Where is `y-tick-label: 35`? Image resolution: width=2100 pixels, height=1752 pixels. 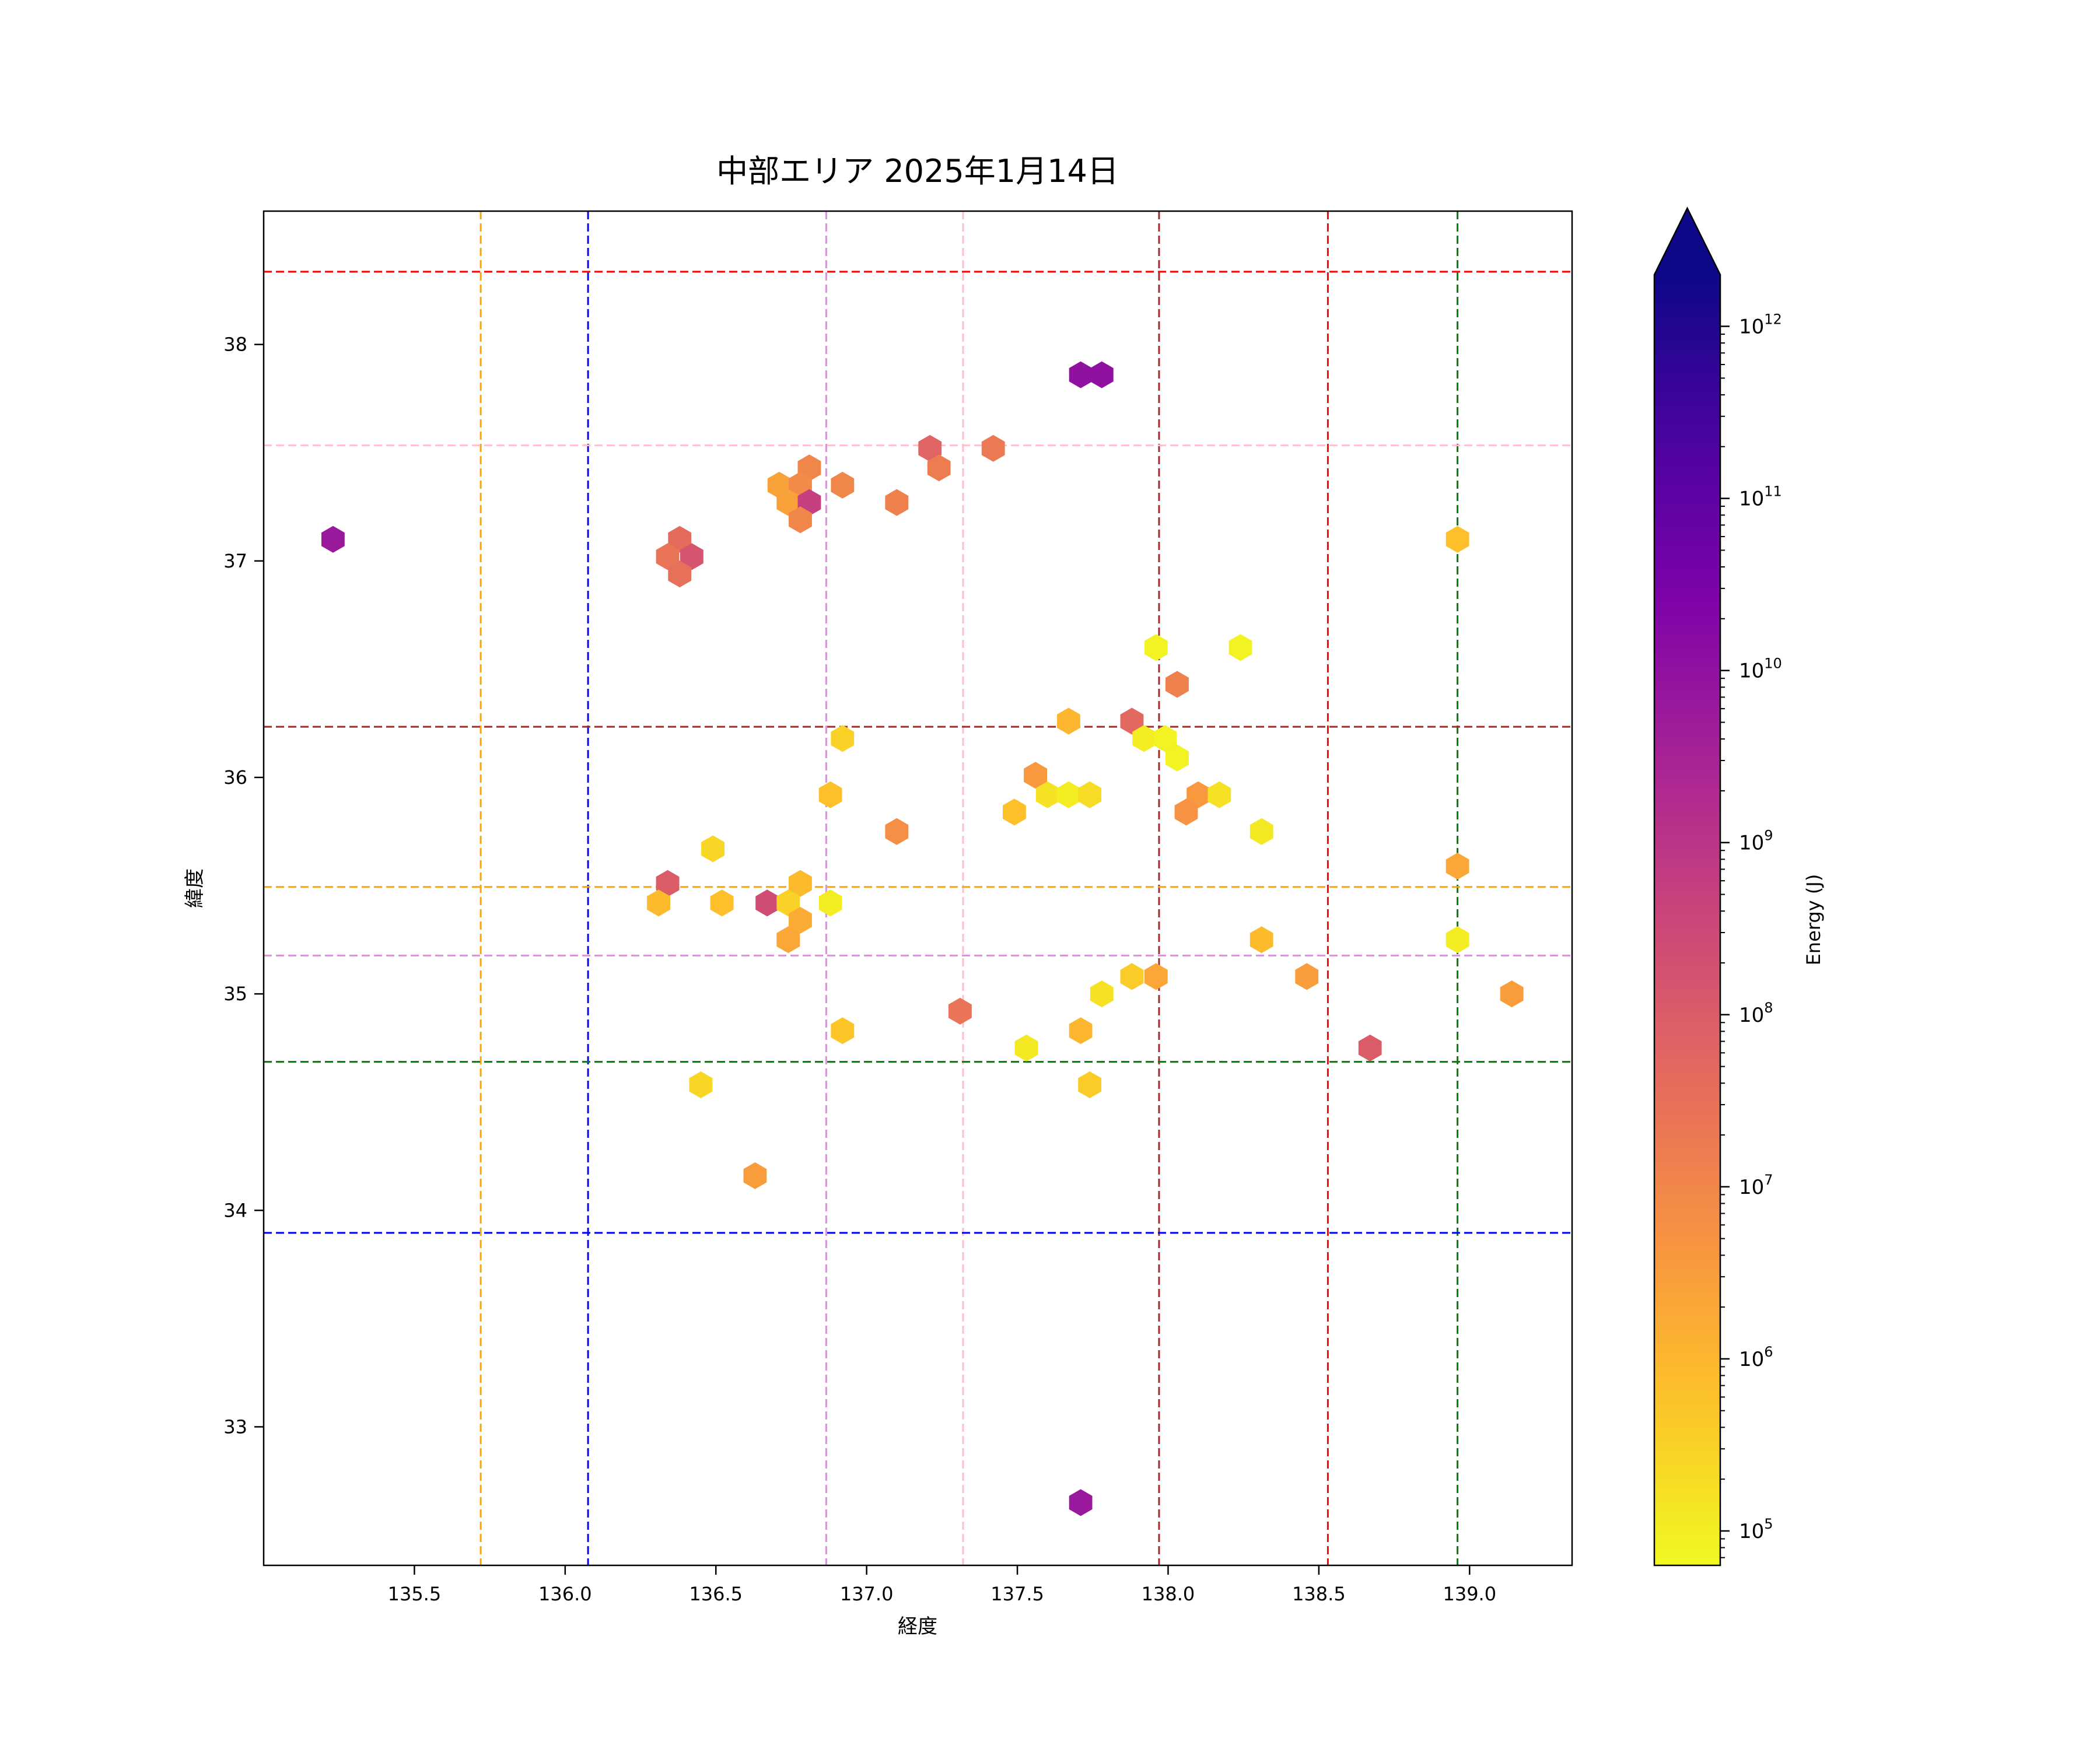
y-tick-label: 35 is located at coordinates (235, 994).